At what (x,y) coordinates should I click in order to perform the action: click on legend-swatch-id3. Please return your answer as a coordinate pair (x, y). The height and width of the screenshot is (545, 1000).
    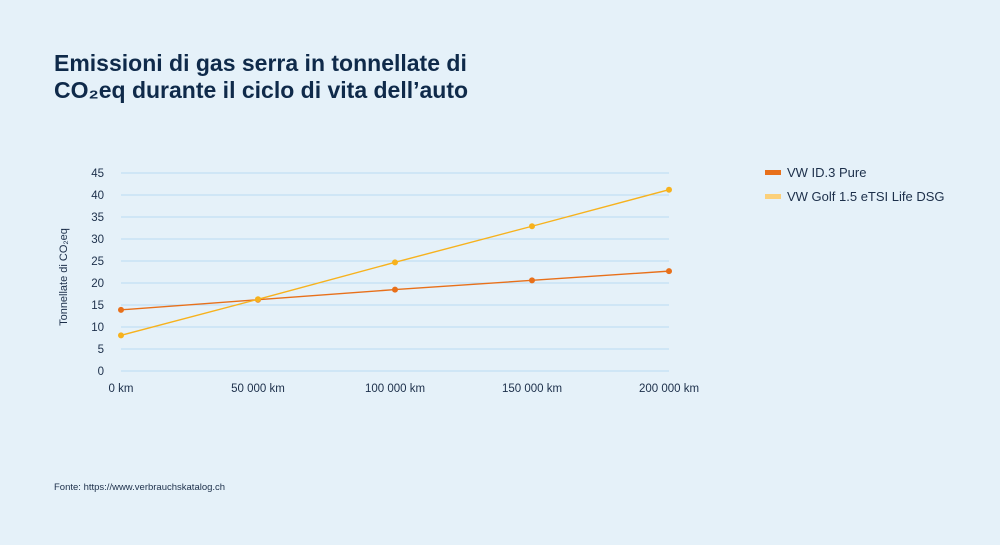
    Looking at the image, I should click on (773, 172).